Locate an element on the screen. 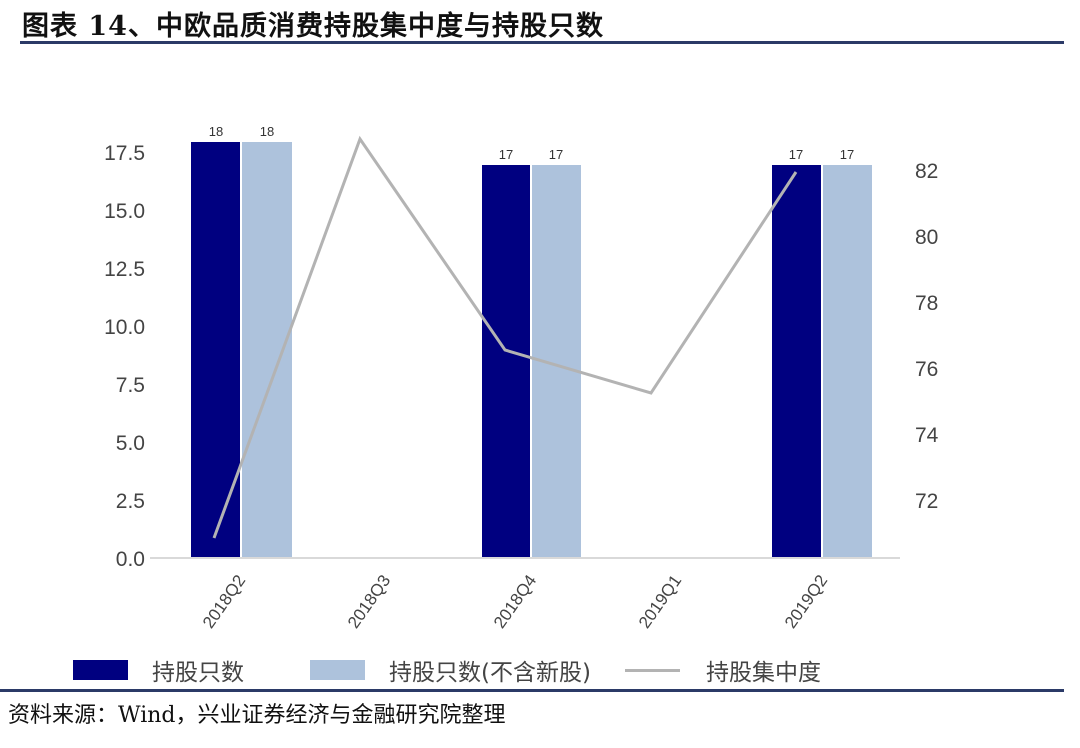  left-tick: 2.5 is located at coordinates (130, 501).